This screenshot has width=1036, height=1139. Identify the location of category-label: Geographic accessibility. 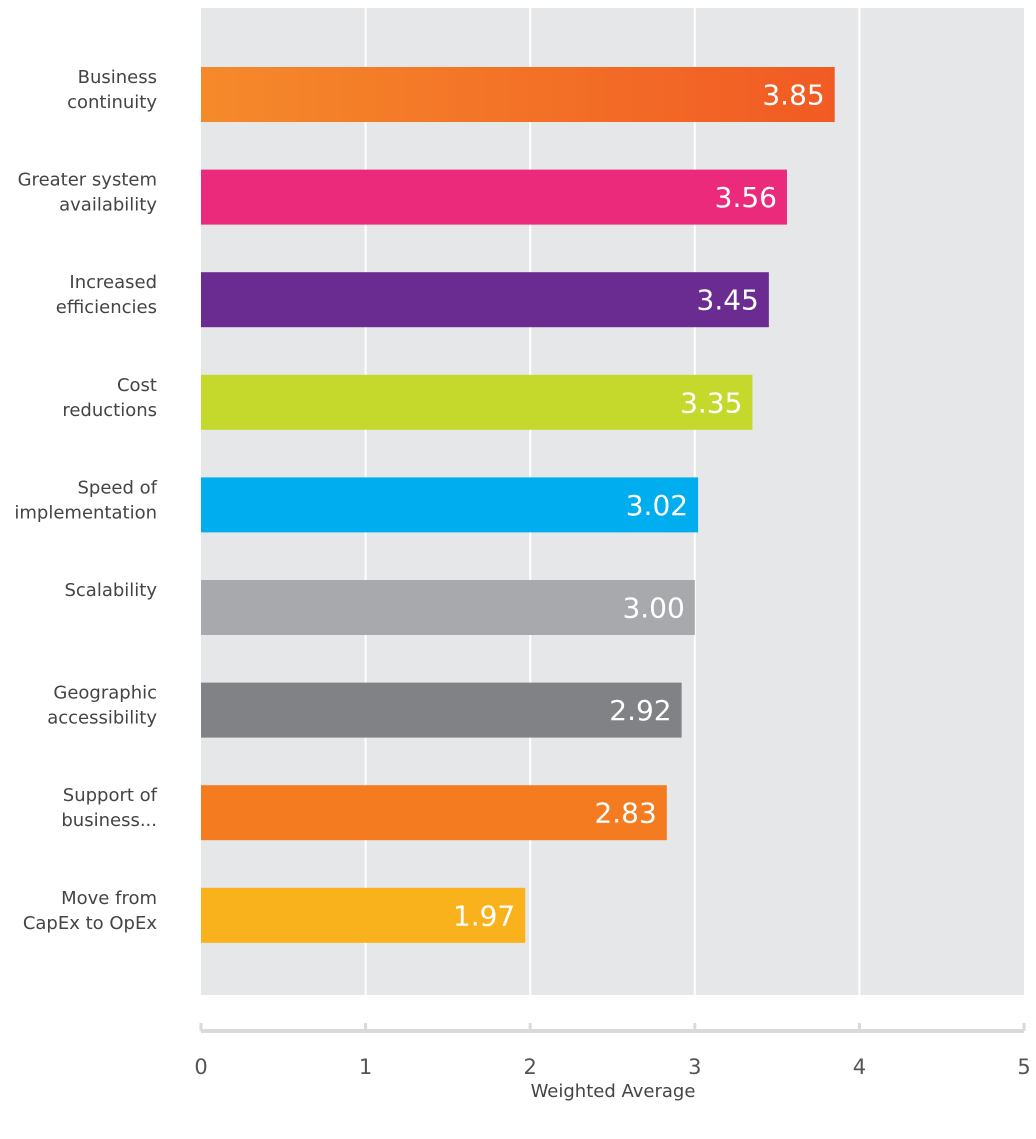
(102, 706).